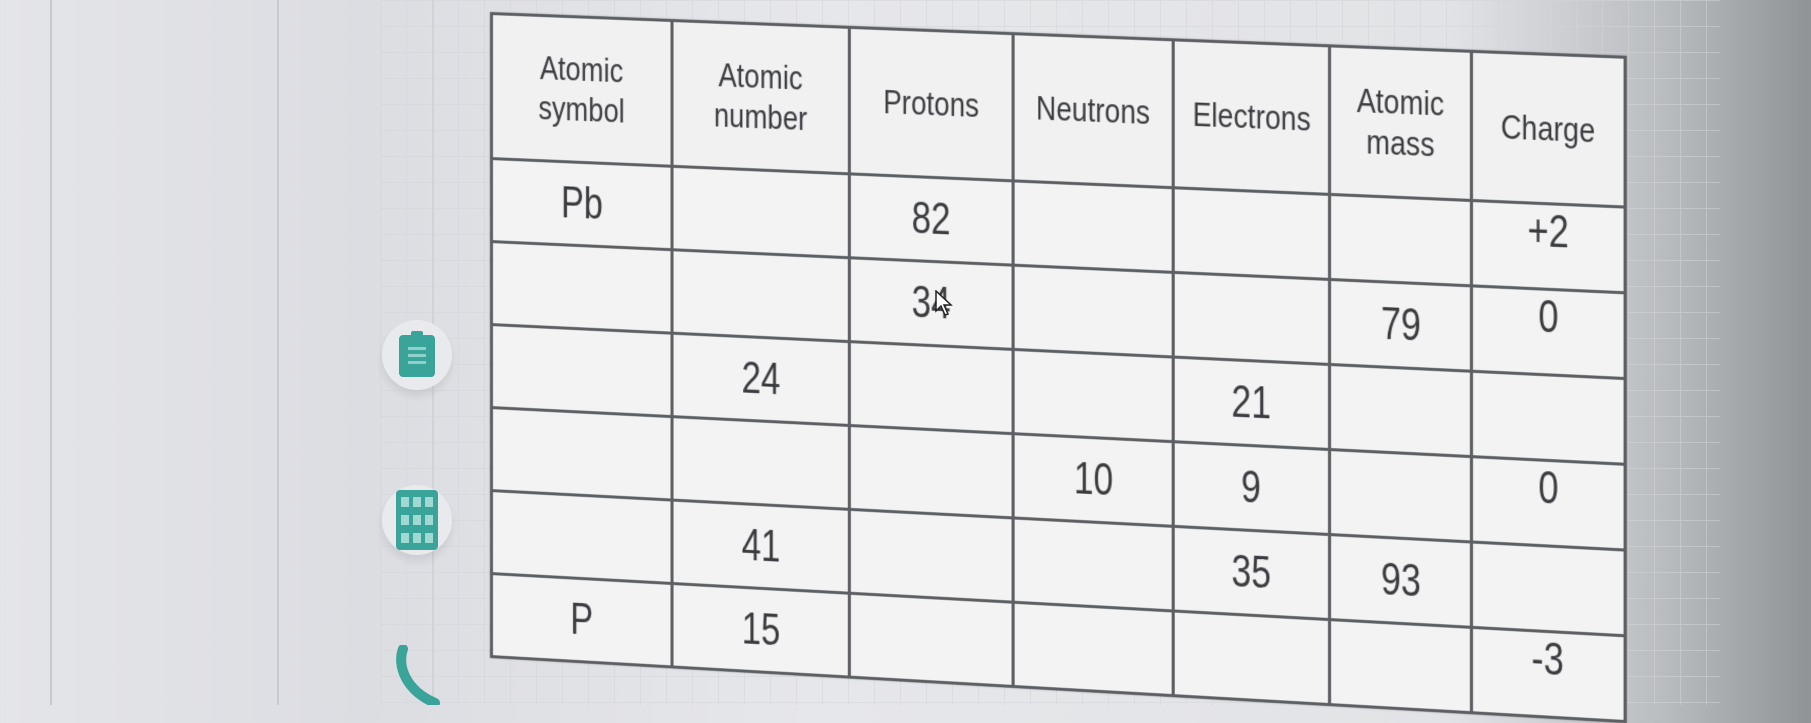  I want to click on cell-value: 9, so click(1251, 488).